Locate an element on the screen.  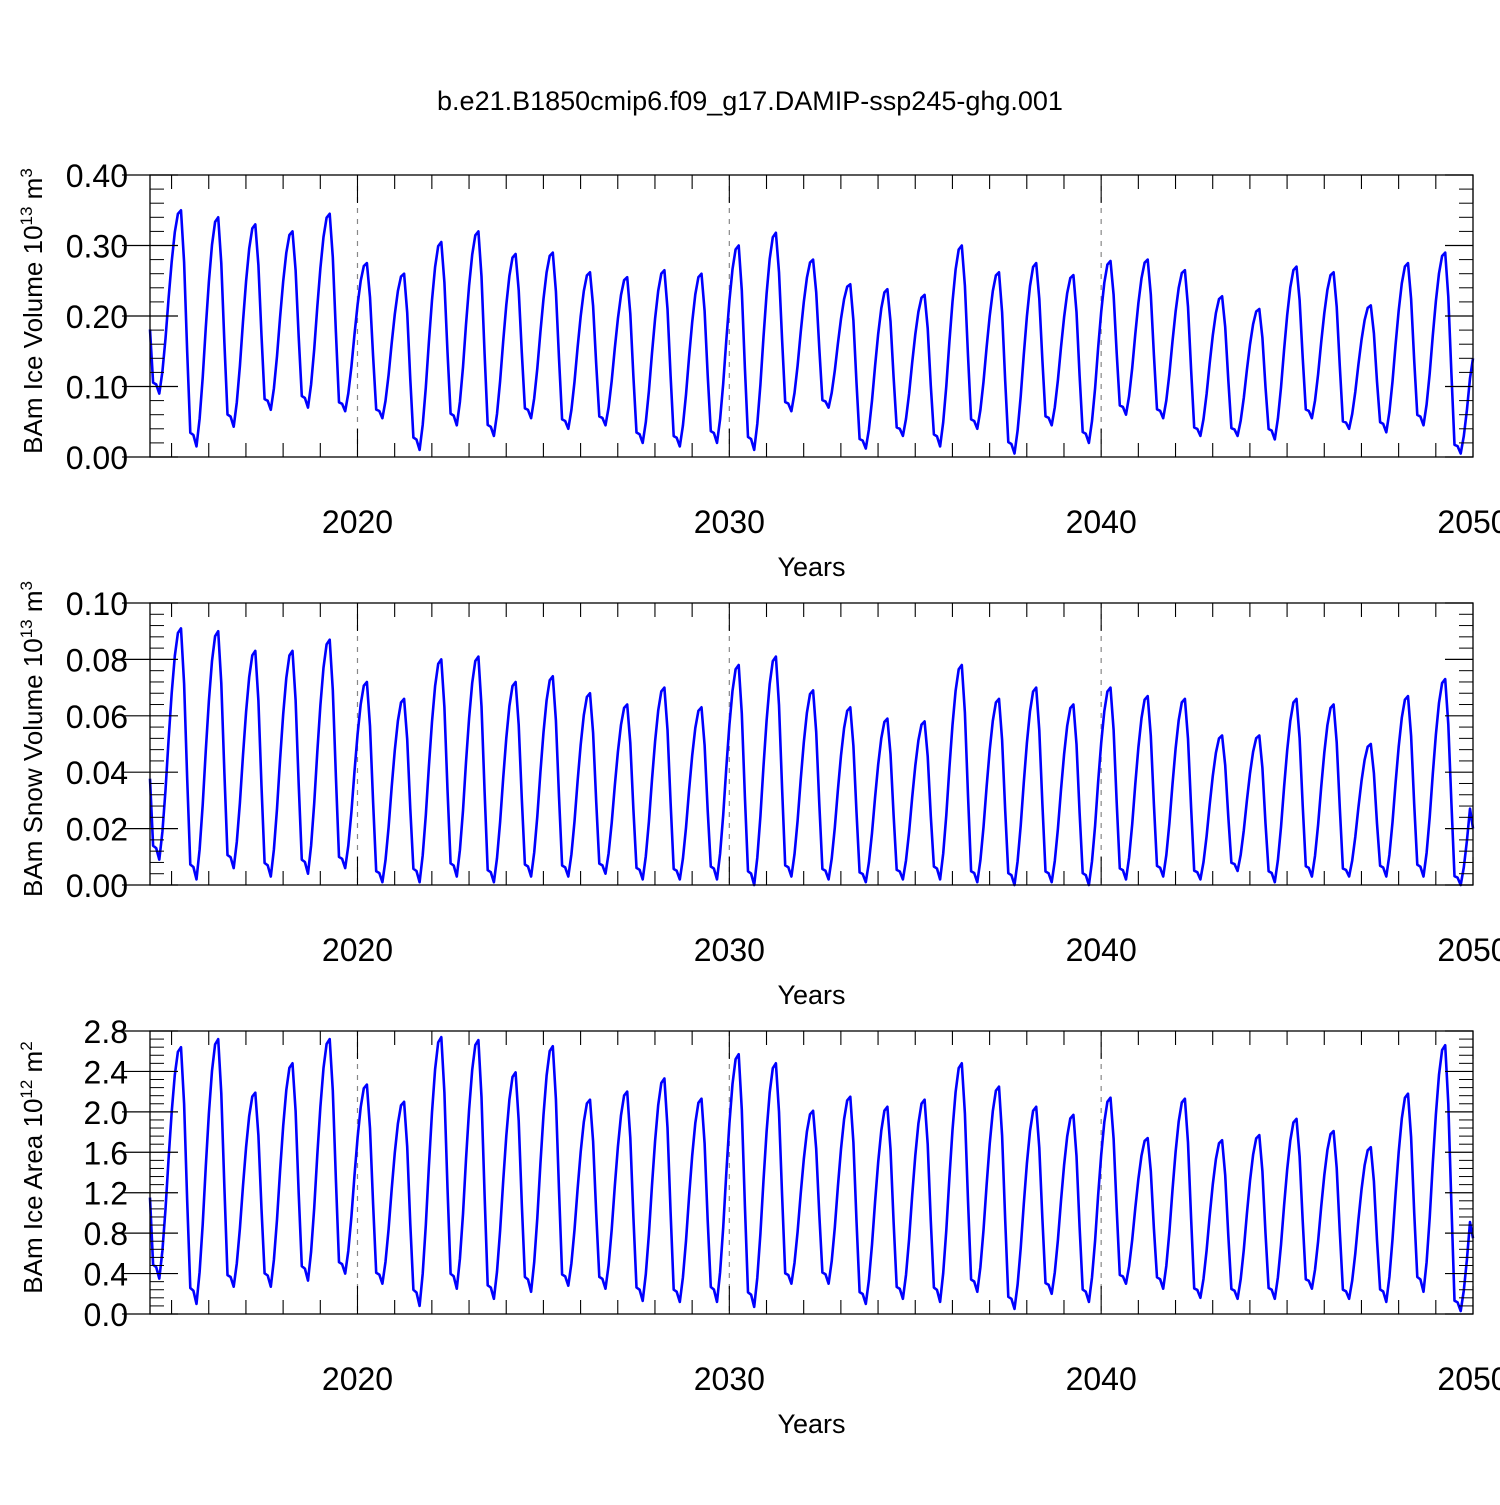
y-tick-label: 0.0 is located at coordinates (106, 1315).